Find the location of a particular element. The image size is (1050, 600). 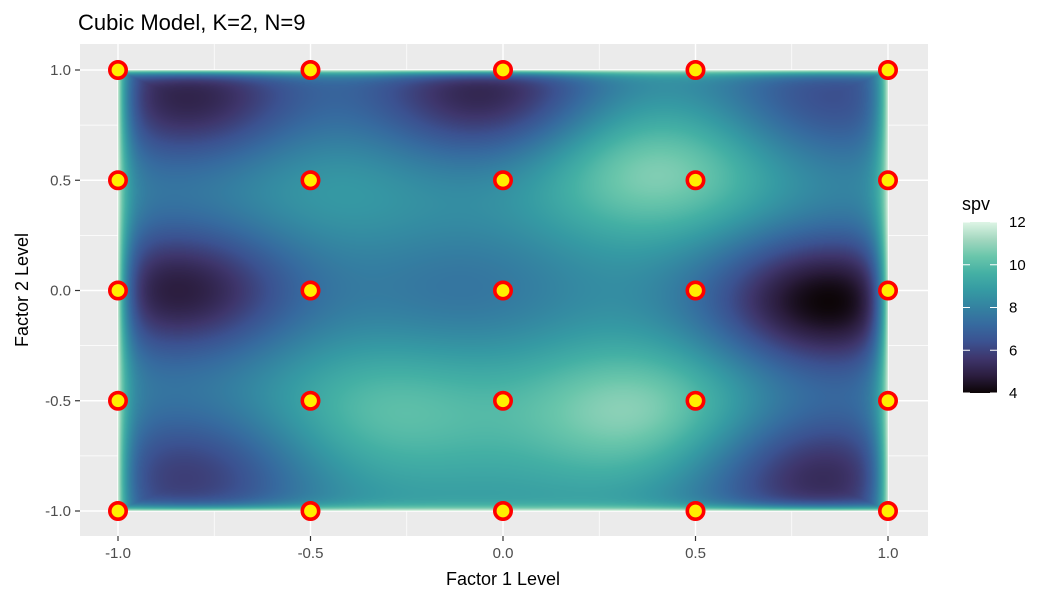

y-tick-label-4: 1.0 is located at coordinates (60, 70).